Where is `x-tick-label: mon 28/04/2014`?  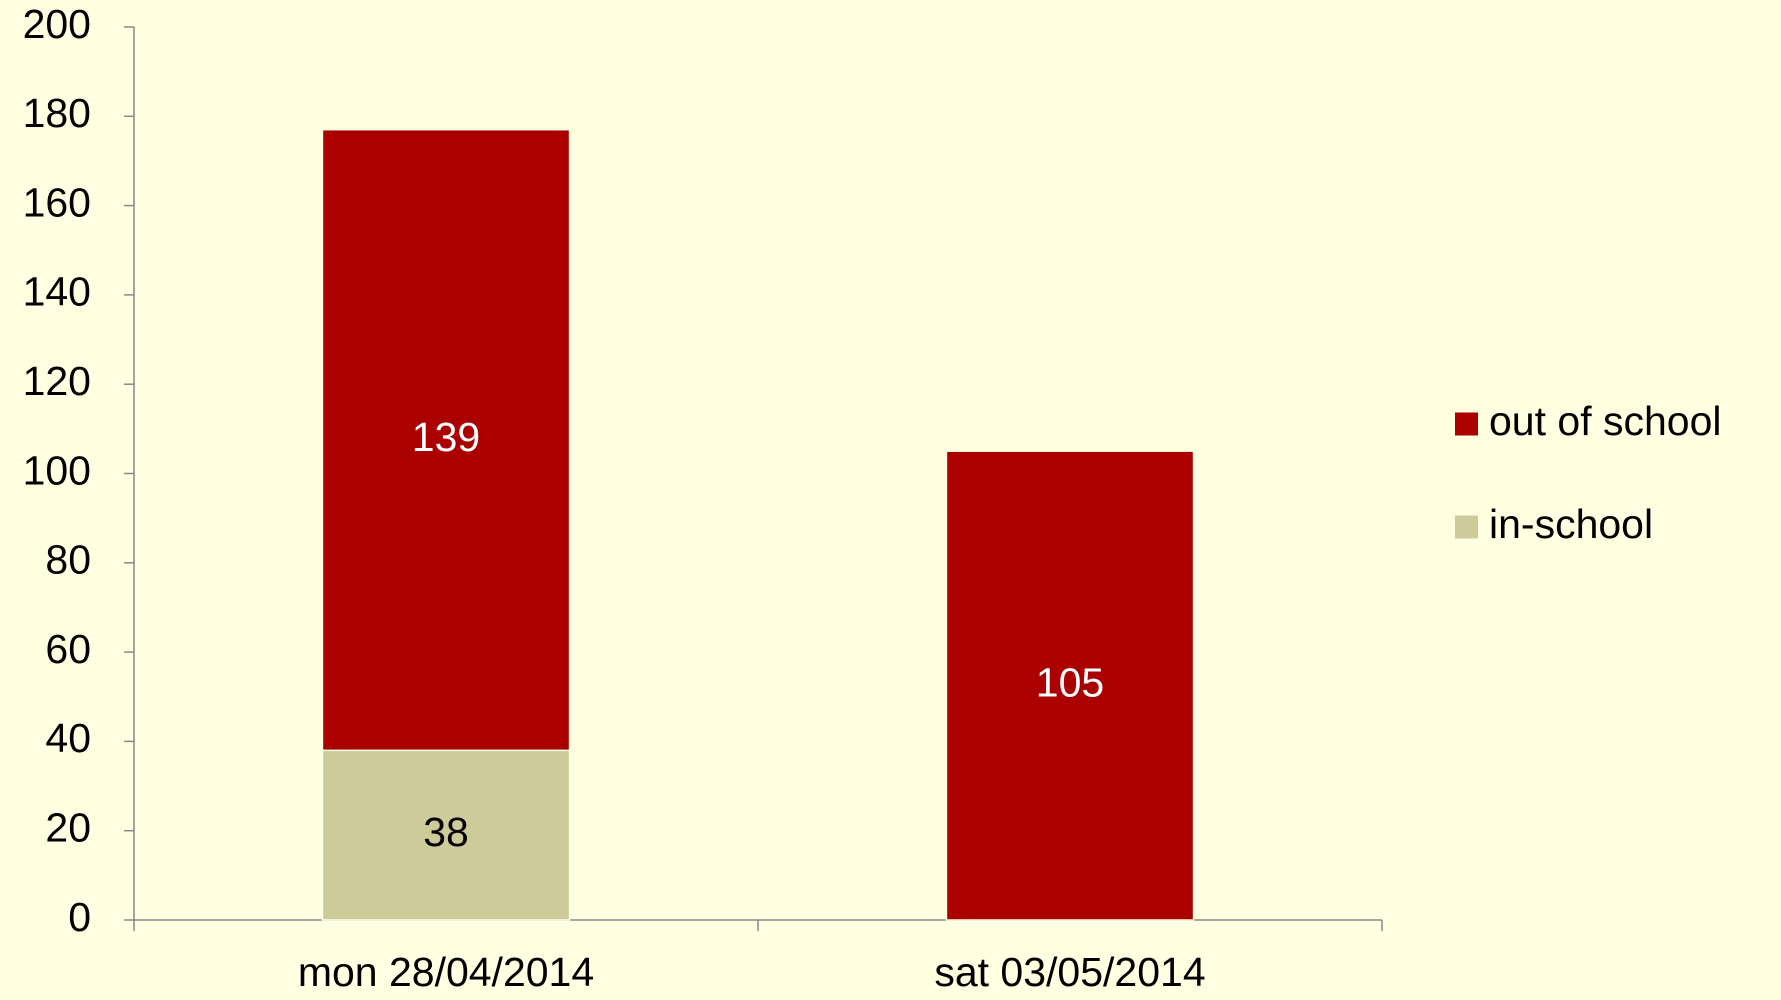
x-tick-label: mon 28/04/2014 is located at coordinates (446, 972).